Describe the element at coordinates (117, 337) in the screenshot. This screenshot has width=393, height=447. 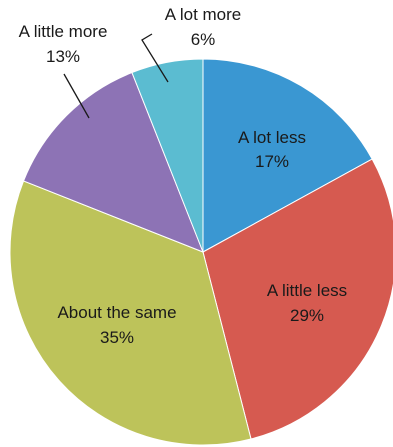
I see `slice-value-about-the-same: 35%` at that location.